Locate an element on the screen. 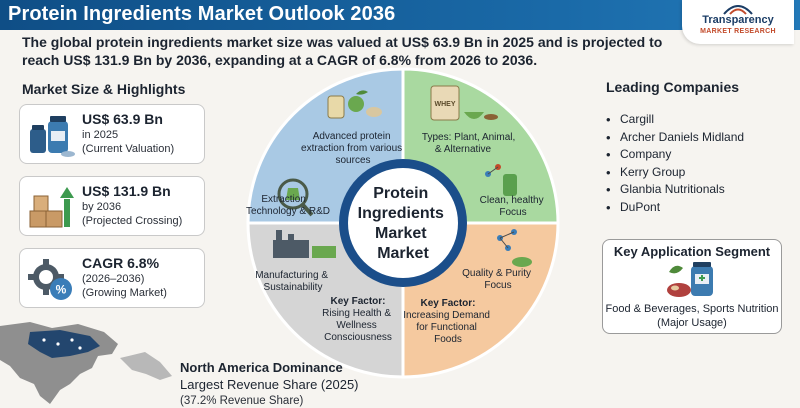  plant-bowl-icon is located at coordinates (481, 116).